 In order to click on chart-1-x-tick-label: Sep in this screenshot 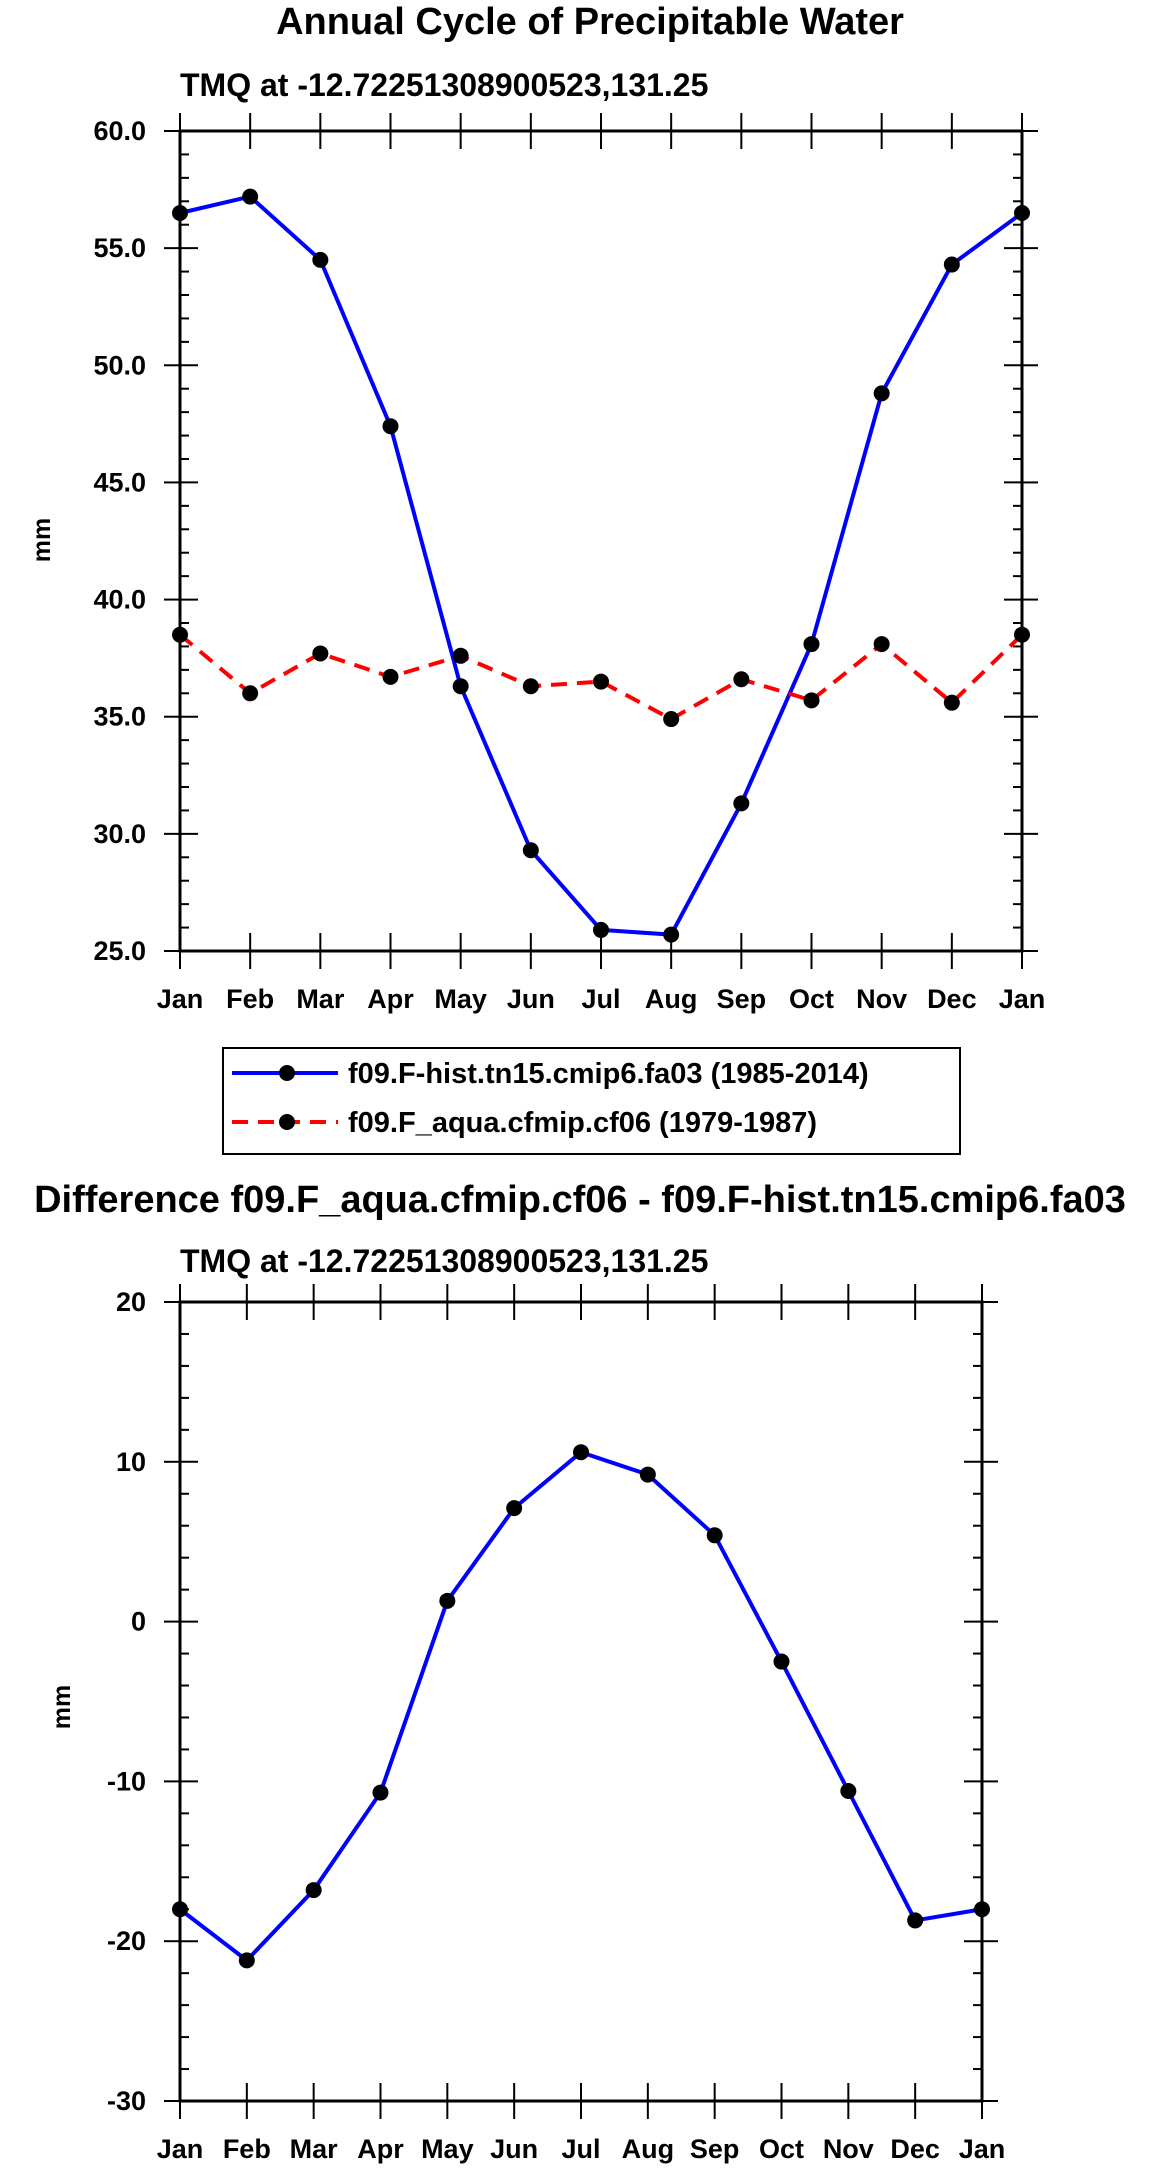, I will do `click(742, 999)`.